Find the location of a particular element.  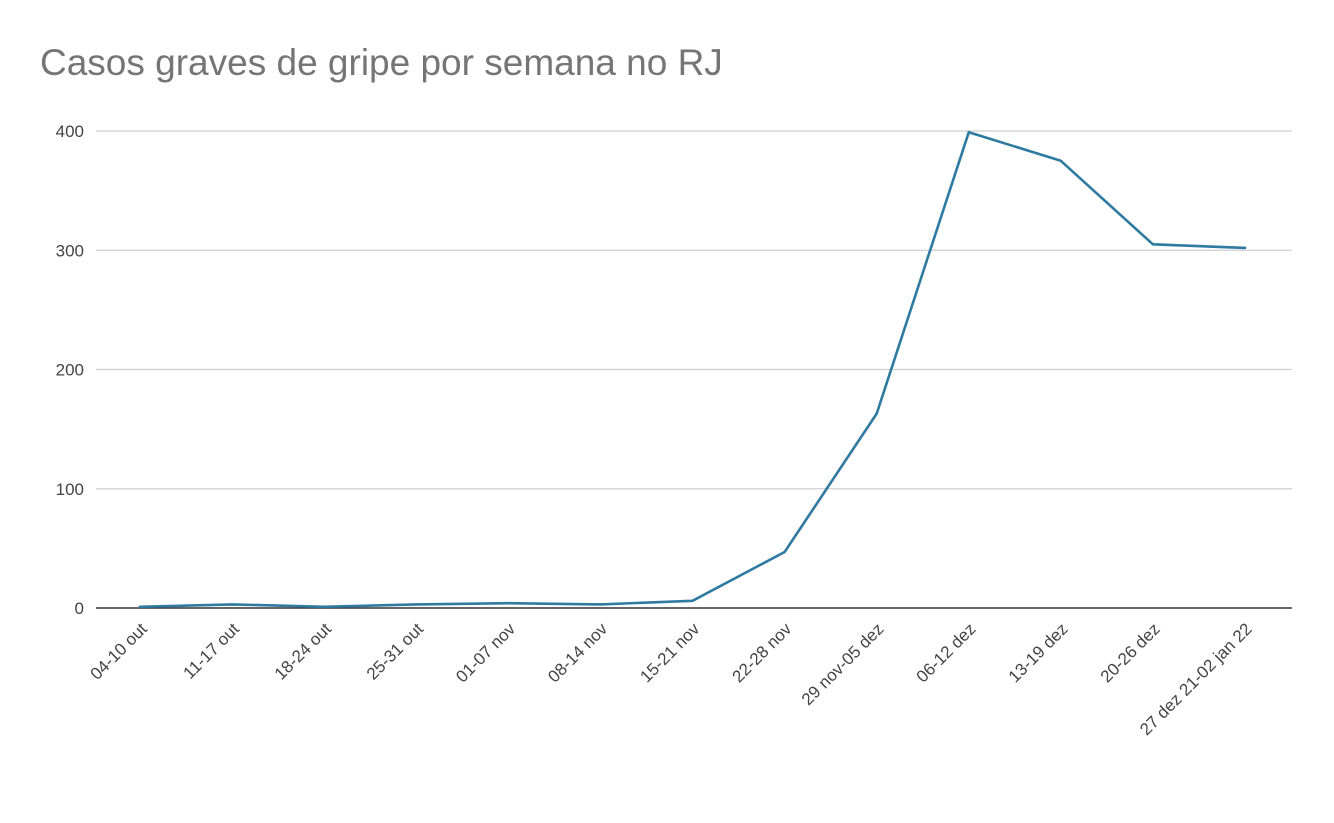

x-tick-label: 20-26 dez is located at coordinates (1130, 652).